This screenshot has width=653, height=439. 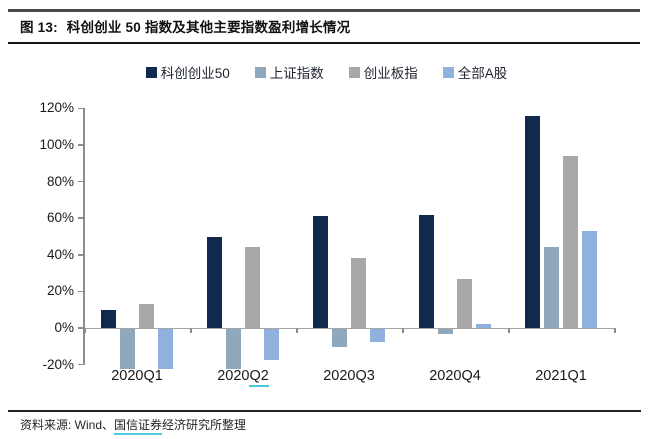 I want to click on chart-legend: 科创创业50 上证指数 创业板指 全部A股, so click(x=326, y=72).